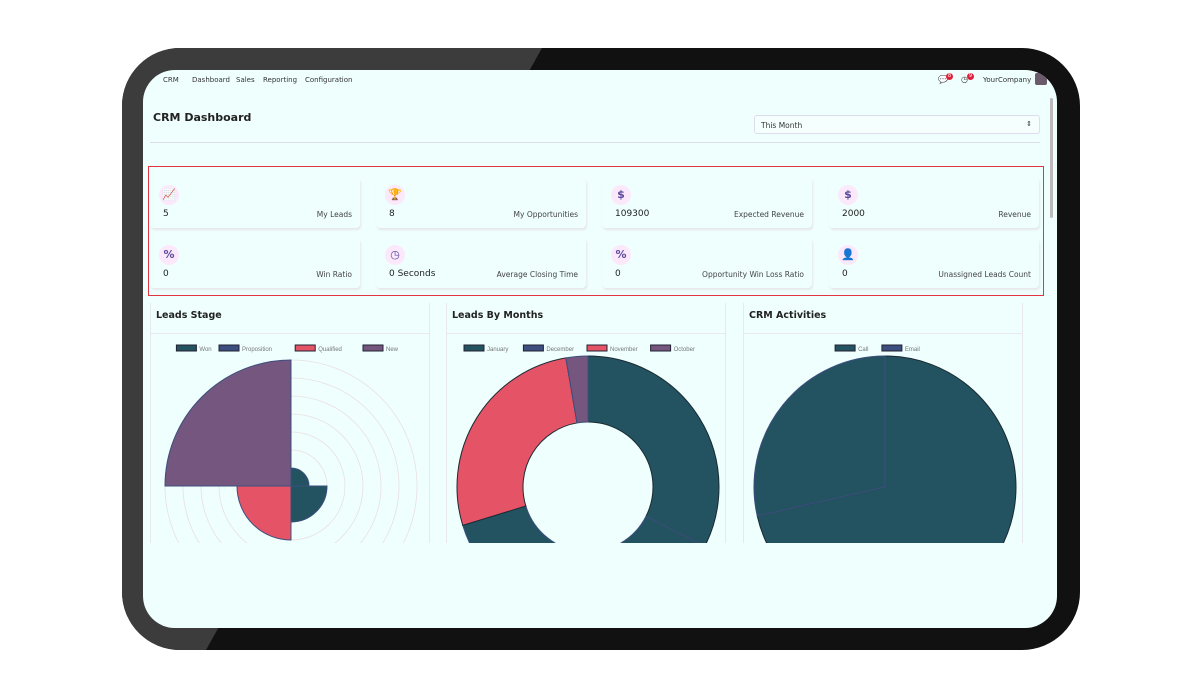 The height and width of the screenshot is (697, 1200). I want to click on legend-label: Won, so click(205, 350).